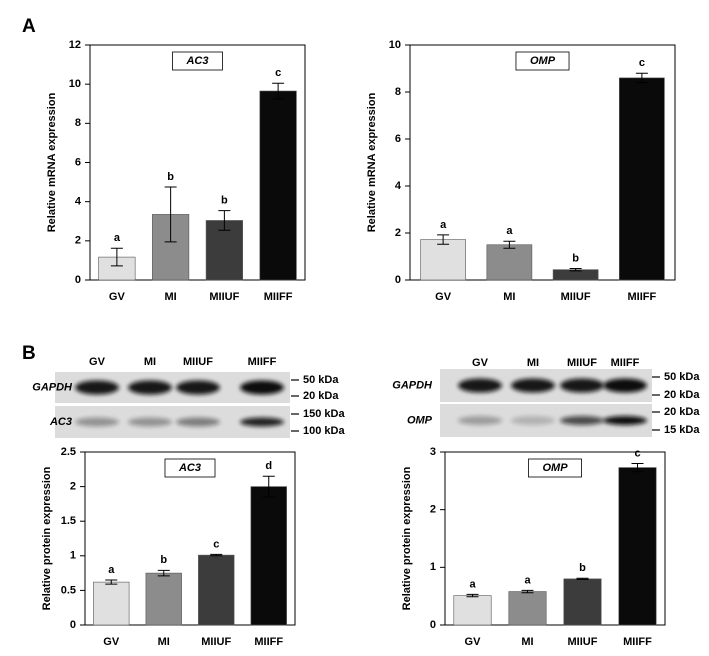 The height and width of the screenshot is (656, 709). Describe the element at coordinates (682, 430) in the screenshot. I see `marker-label: 15 kDa` at that location.